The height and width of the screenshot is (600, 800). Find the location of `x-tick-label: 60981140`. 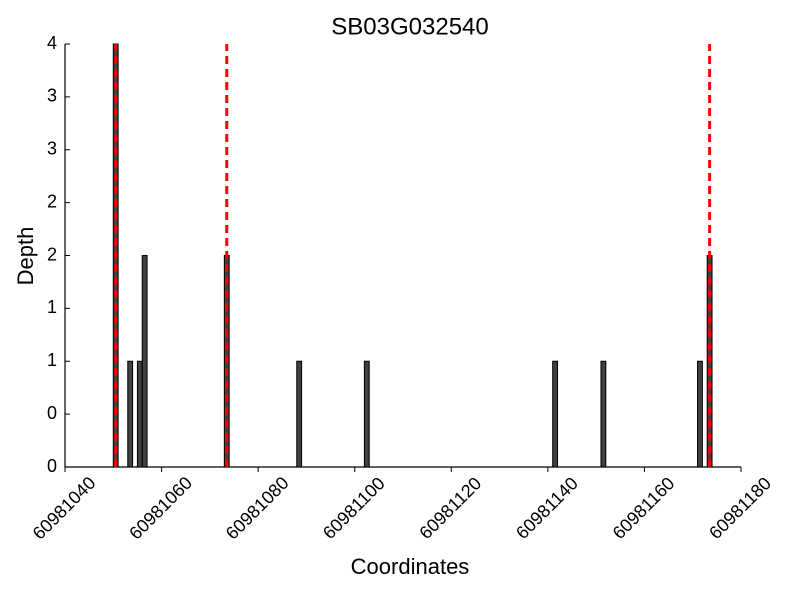

x-tick-label: 60981140 is located at coordinates (547, 508).